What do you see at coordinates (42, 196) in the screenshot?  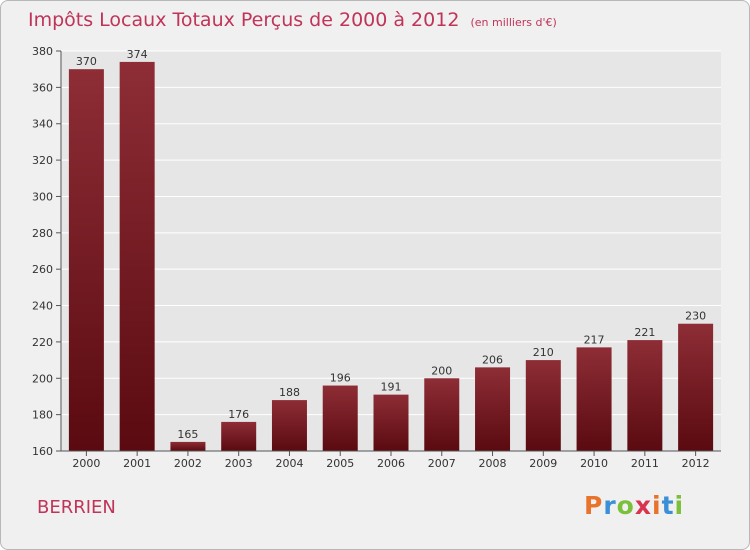 I see `y-tick-label: 300` at bounding box center [42, 196].